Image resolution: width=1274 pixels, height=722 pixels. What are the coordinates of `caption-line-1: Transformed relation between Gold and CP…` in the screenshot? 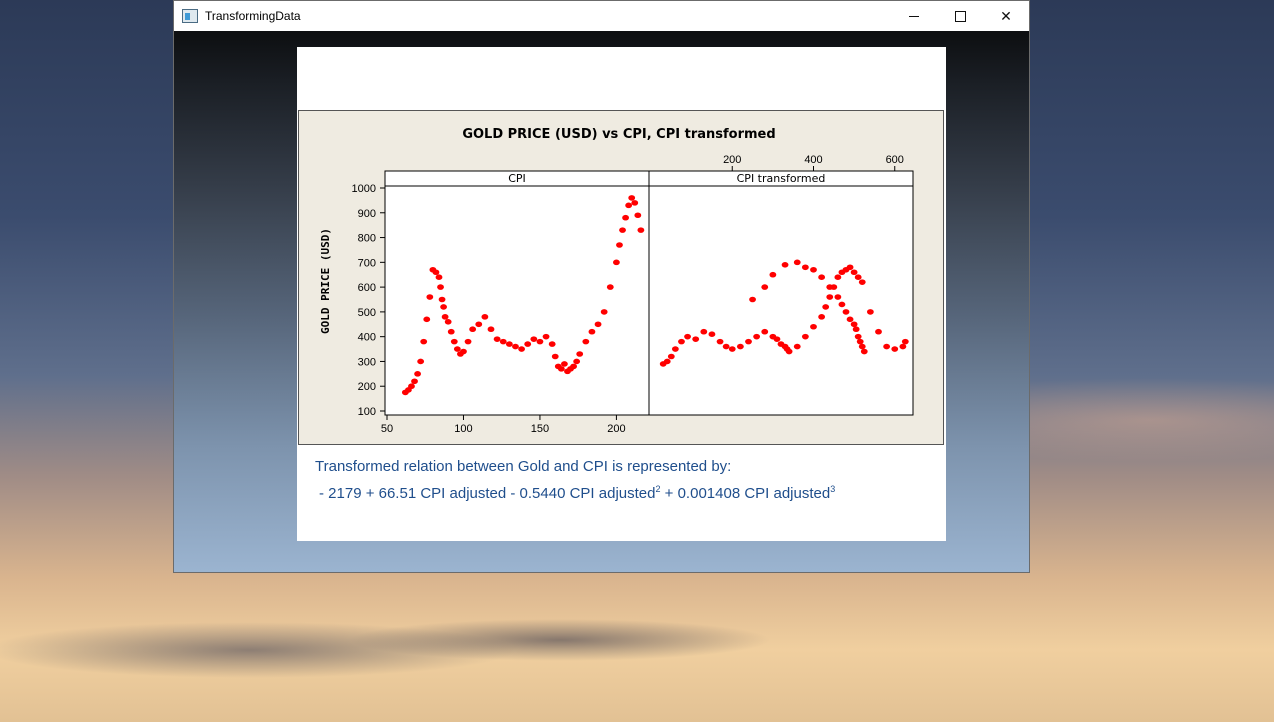 It's located at (523, 466).